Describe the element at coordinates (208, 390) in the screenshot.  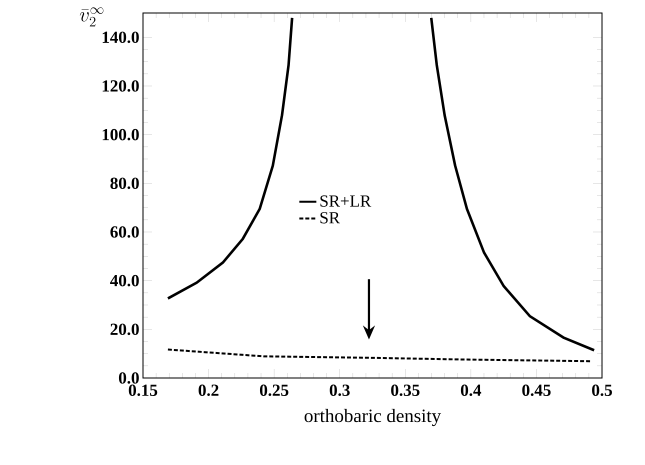
I see `x-tick-label: 0.2` at that location.